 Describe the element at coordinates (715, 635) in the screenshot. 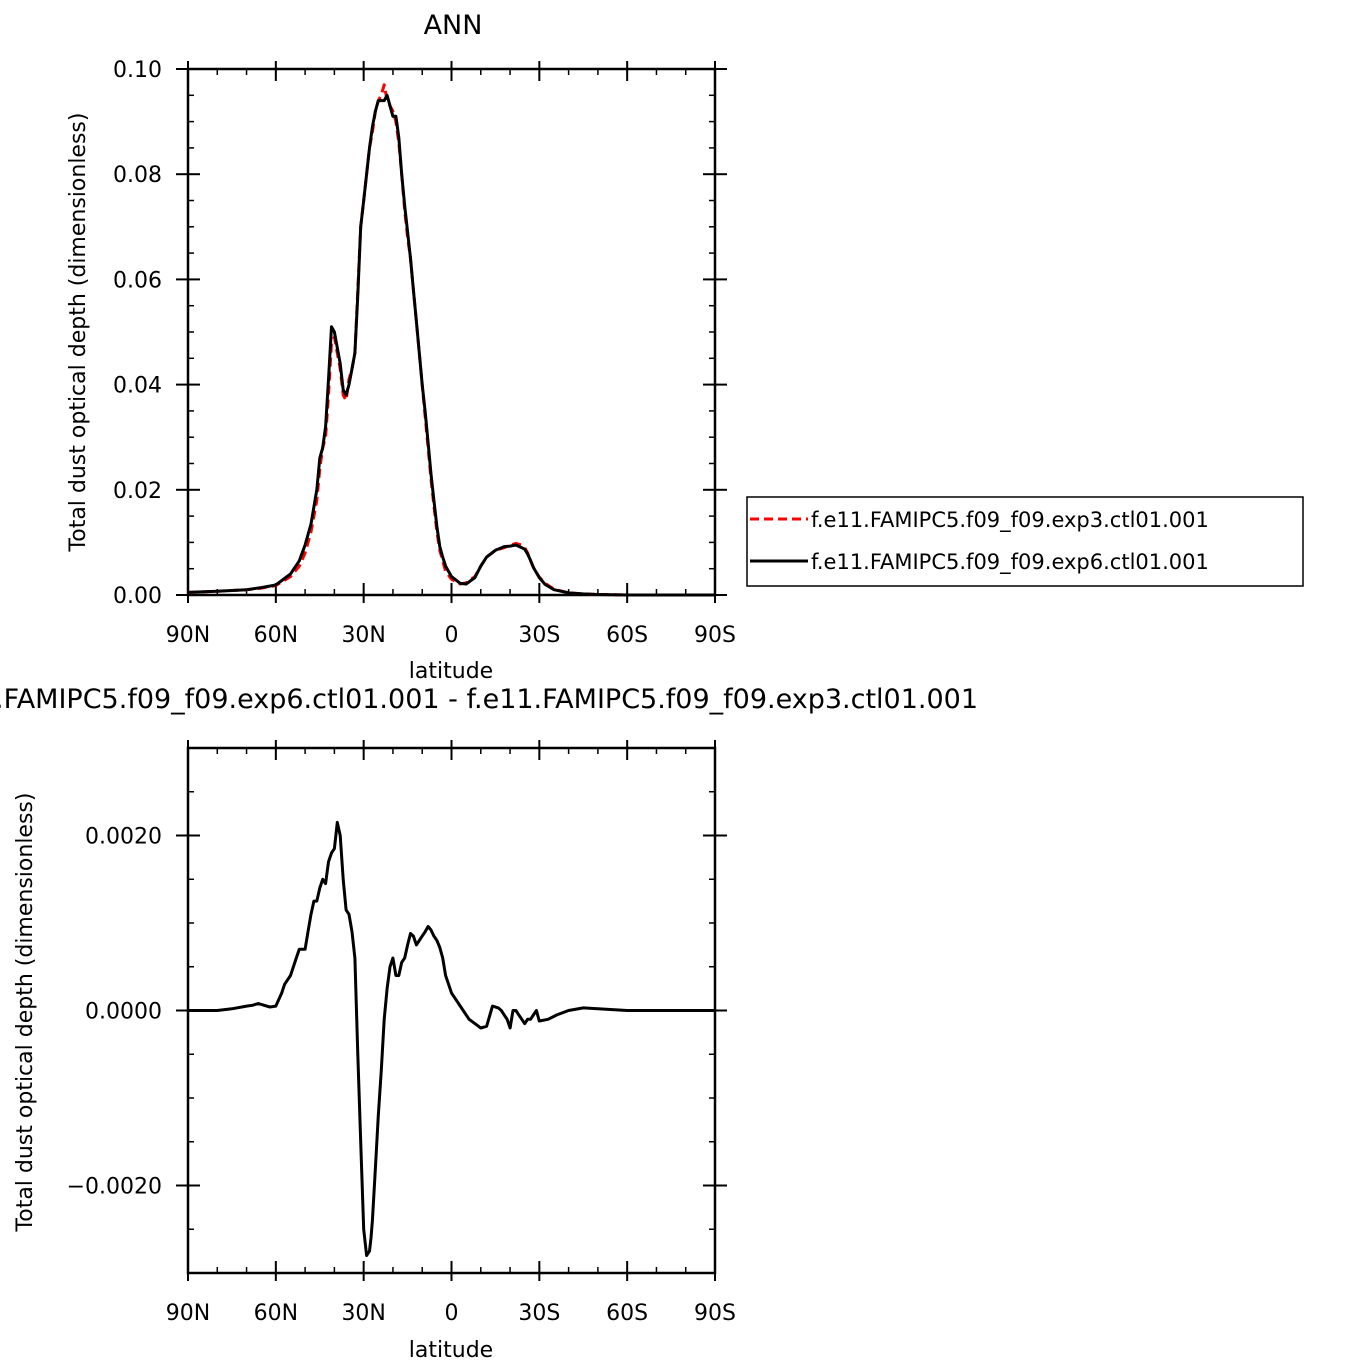

I see `top-x-tick-label: 90S` at that location.